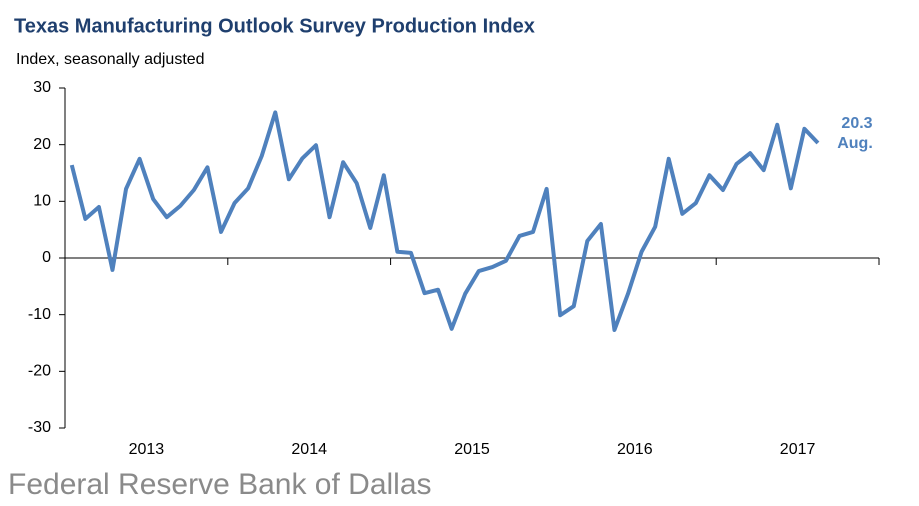 The width and height of the screenshot is (919, 506). I want to click on footer: Federal Reserve Bank of Dallas, so click(220, 484).